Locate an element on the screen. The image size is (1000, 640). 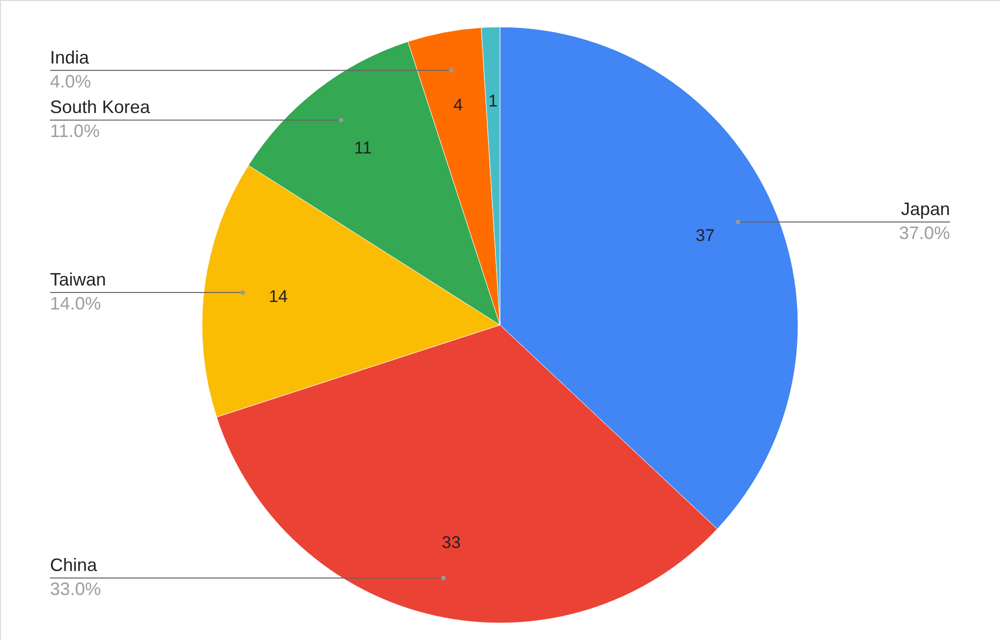
slice-label: Taiwan is located at coordinates (78, 280).